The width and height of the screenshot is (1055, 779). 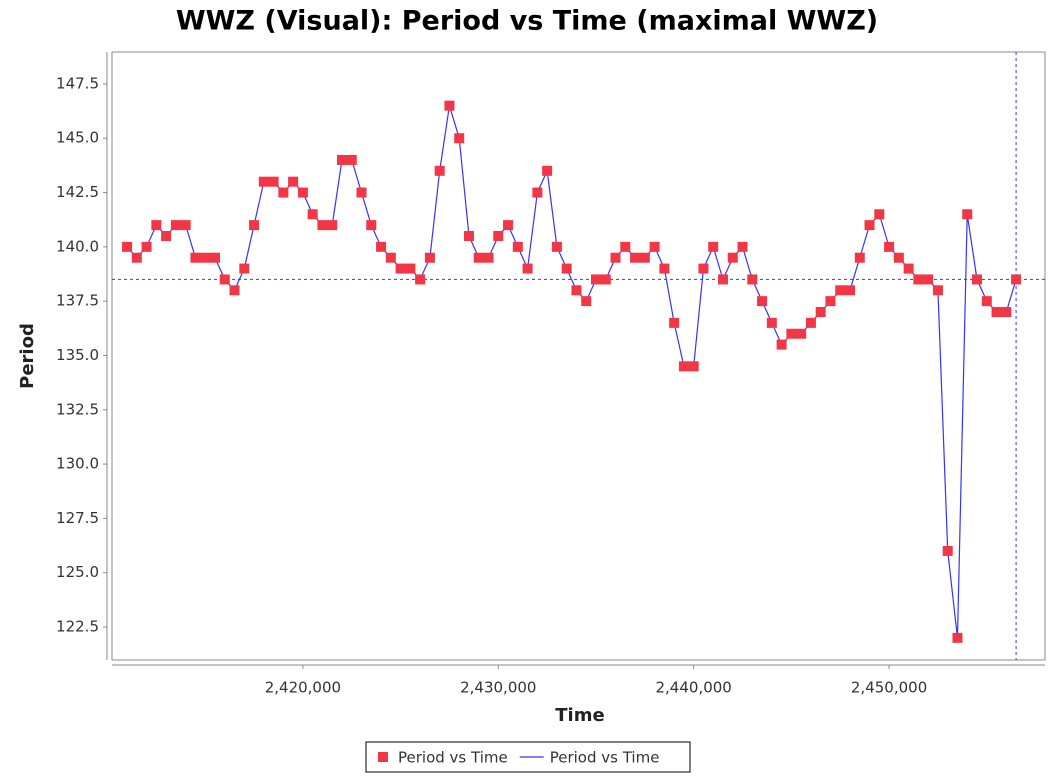 I want to click on y-tick-label: 125.0, so click(x=77, y=572).